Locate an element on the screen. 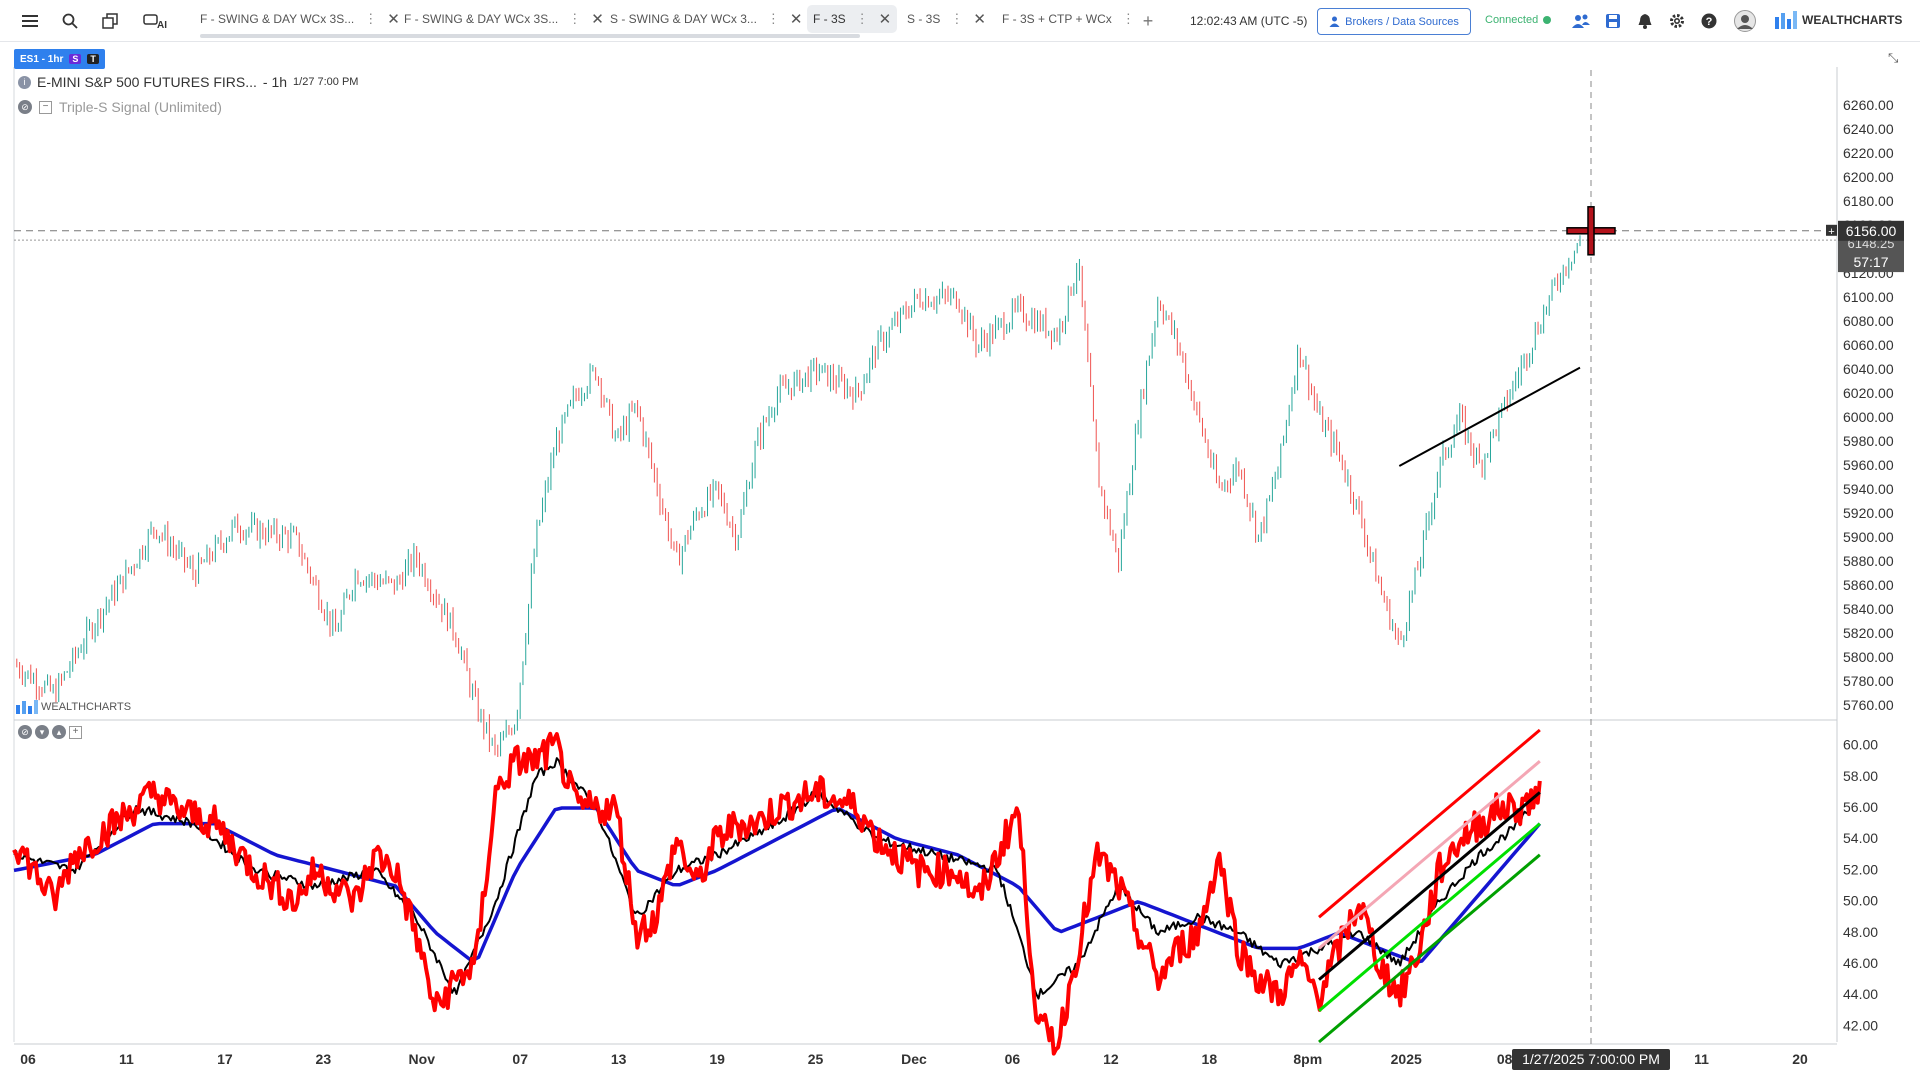 Image resolution: width=1920 pixels, height=1080 pixels. search-icon is located at coordinates (70, 21).